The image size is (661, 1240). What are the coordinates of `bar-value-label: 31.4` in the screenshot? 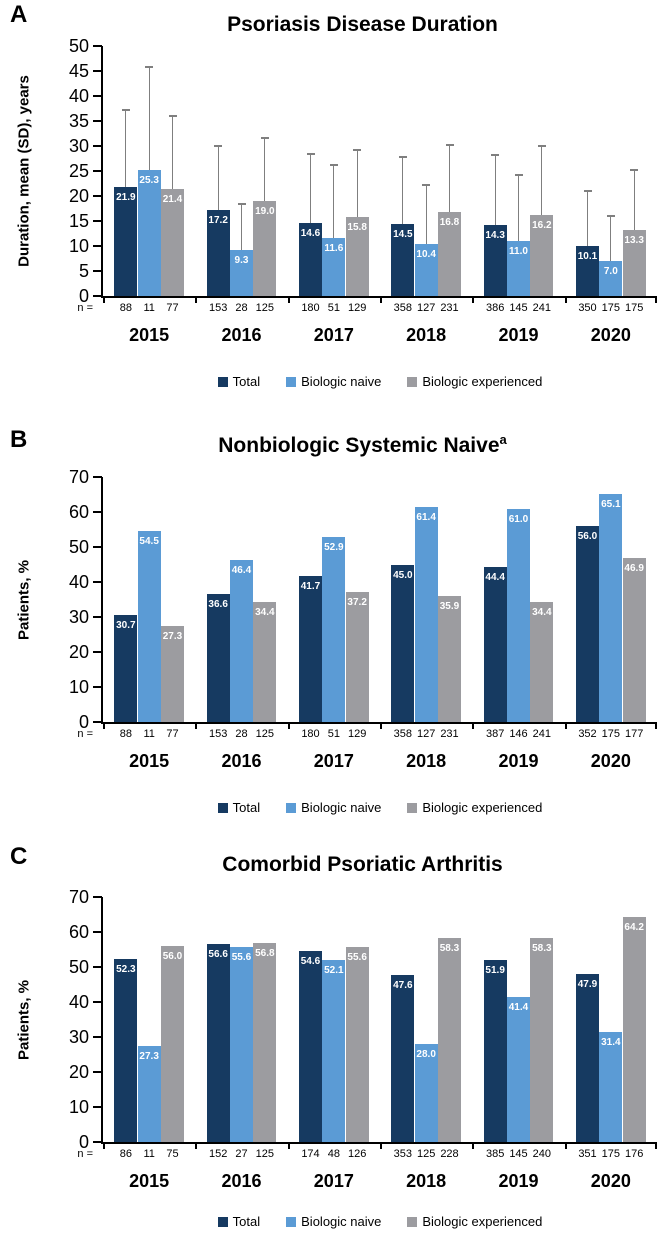 It's located at (611, 1043).